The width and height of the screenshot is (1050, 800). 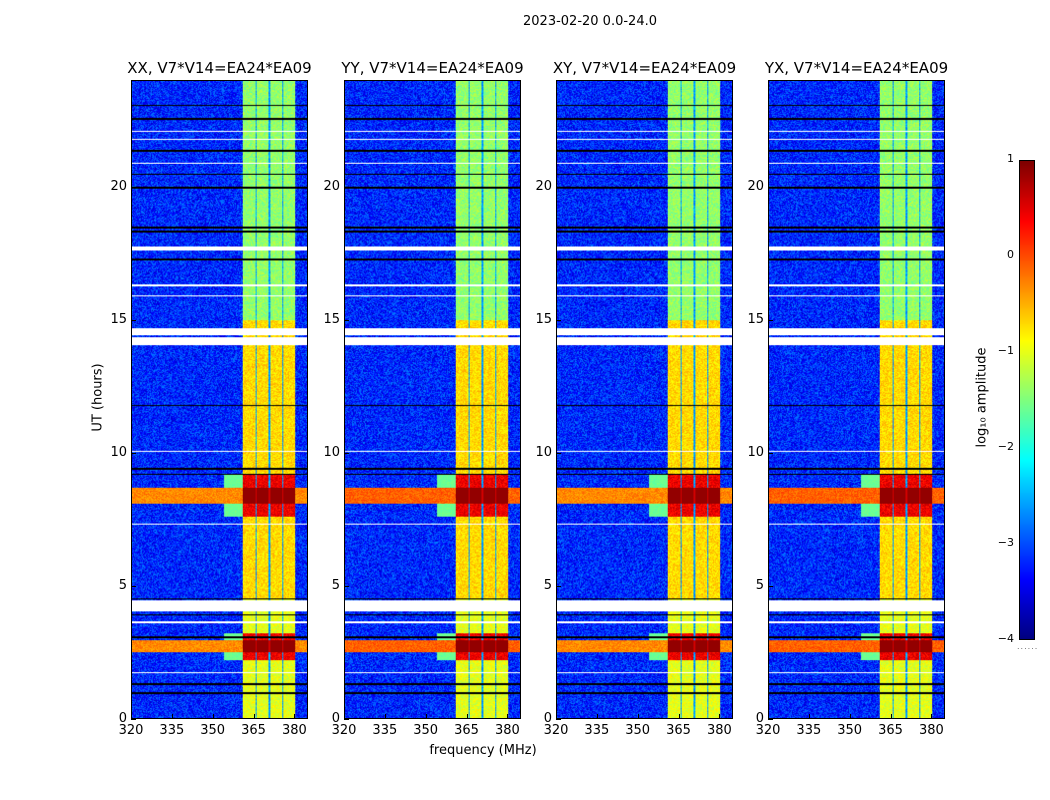 I want to click on colorbar-tick-label: −2, so click(x=1005, y=446).